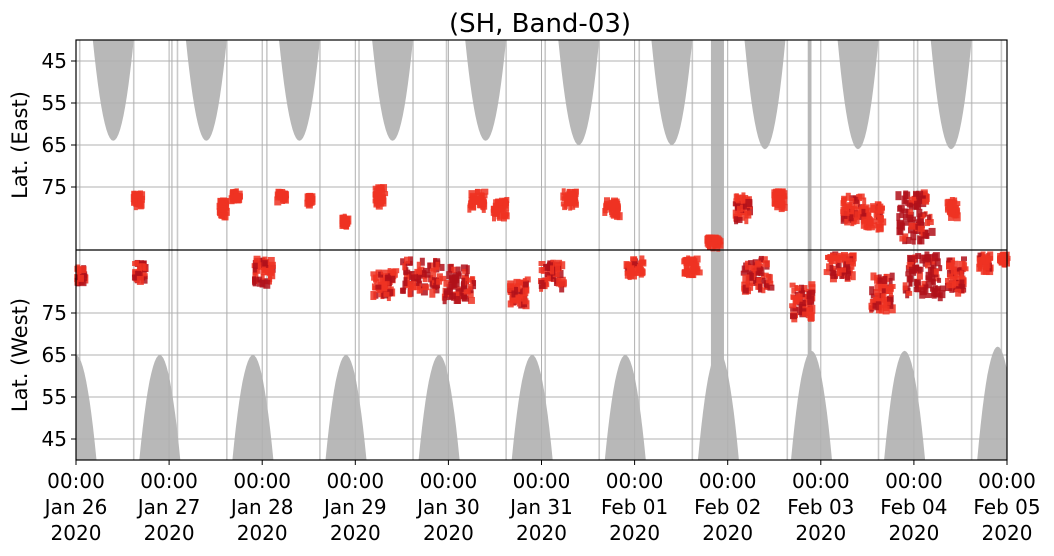 The image size is (1054, 556). Describe the element at coordinates (54, 145) in the screenshot. I see `ytick-east-2: 65` at that location.